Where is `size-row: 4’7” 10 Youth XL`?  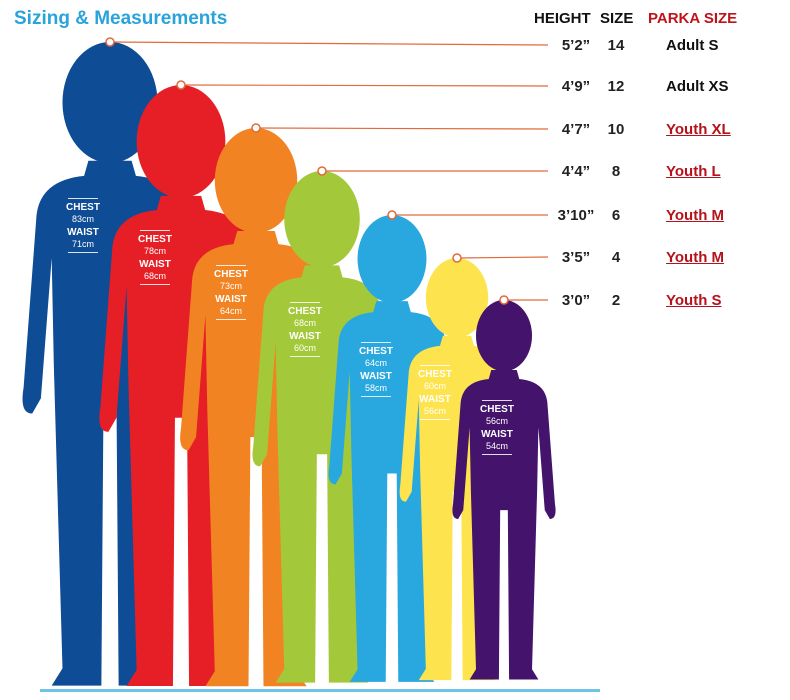
size-row: 4’7” 10 Youth XL is located at coordinates (395, 131).